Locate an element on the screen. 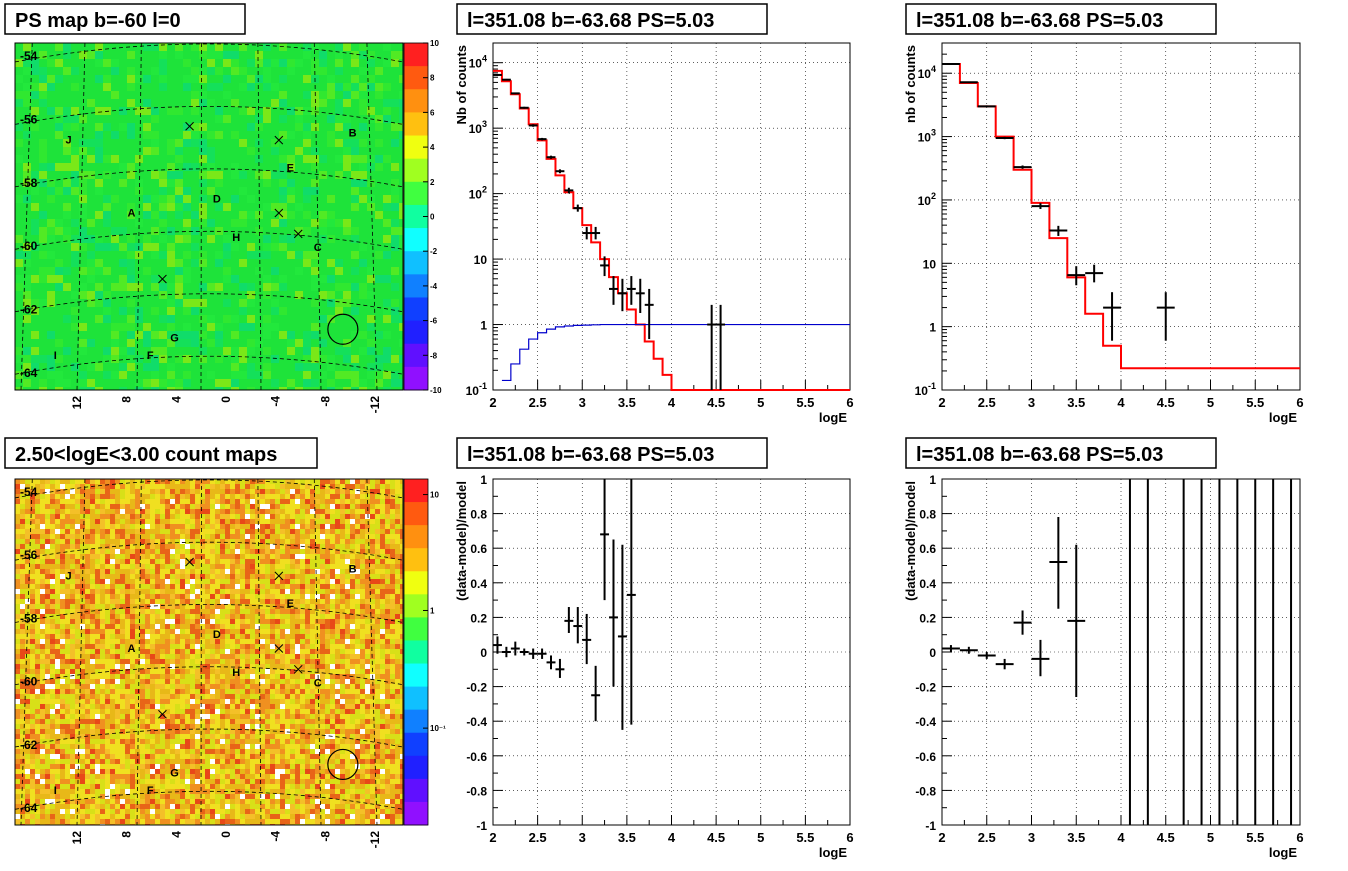 Image resolution: width=1348 pixels, height=871 pixels. x-tick-label: 3 is located at coordinates (1031, 402).